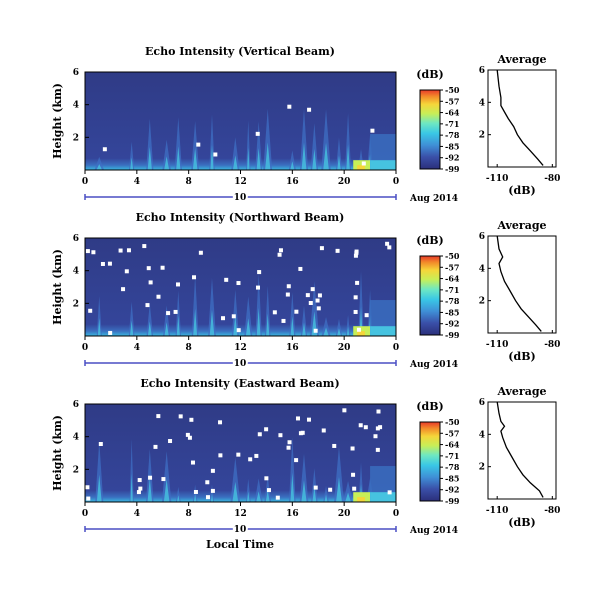  Describe the element at coordinates (430, 129) in the screenshot. I see `colorbar` at that location.